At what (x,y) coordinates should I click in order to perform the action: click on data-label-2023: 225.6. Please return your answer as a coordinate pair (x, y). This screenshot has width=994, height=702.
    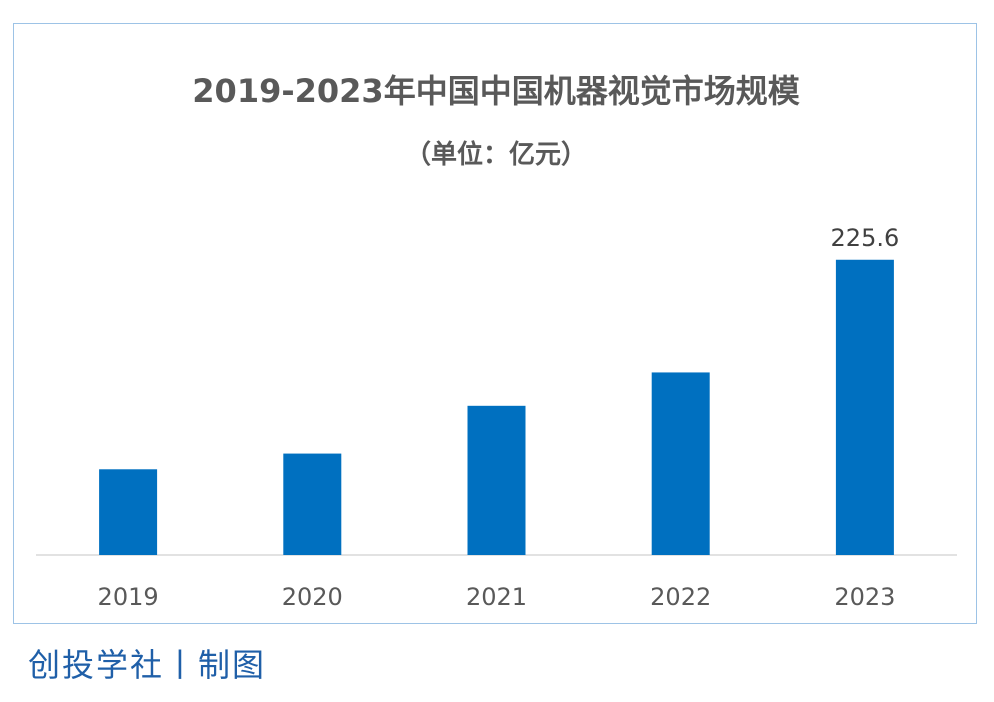
    Looking at the image, I should click on (865, 238).